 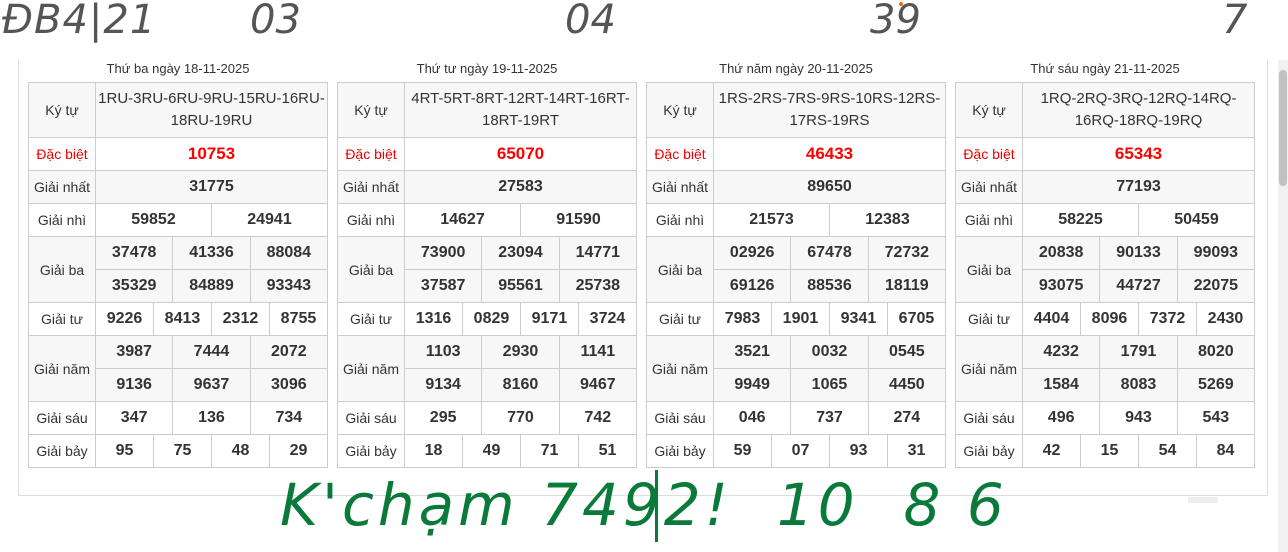 I want to click on row-label: Giải ba, so click(x=62, y=269).